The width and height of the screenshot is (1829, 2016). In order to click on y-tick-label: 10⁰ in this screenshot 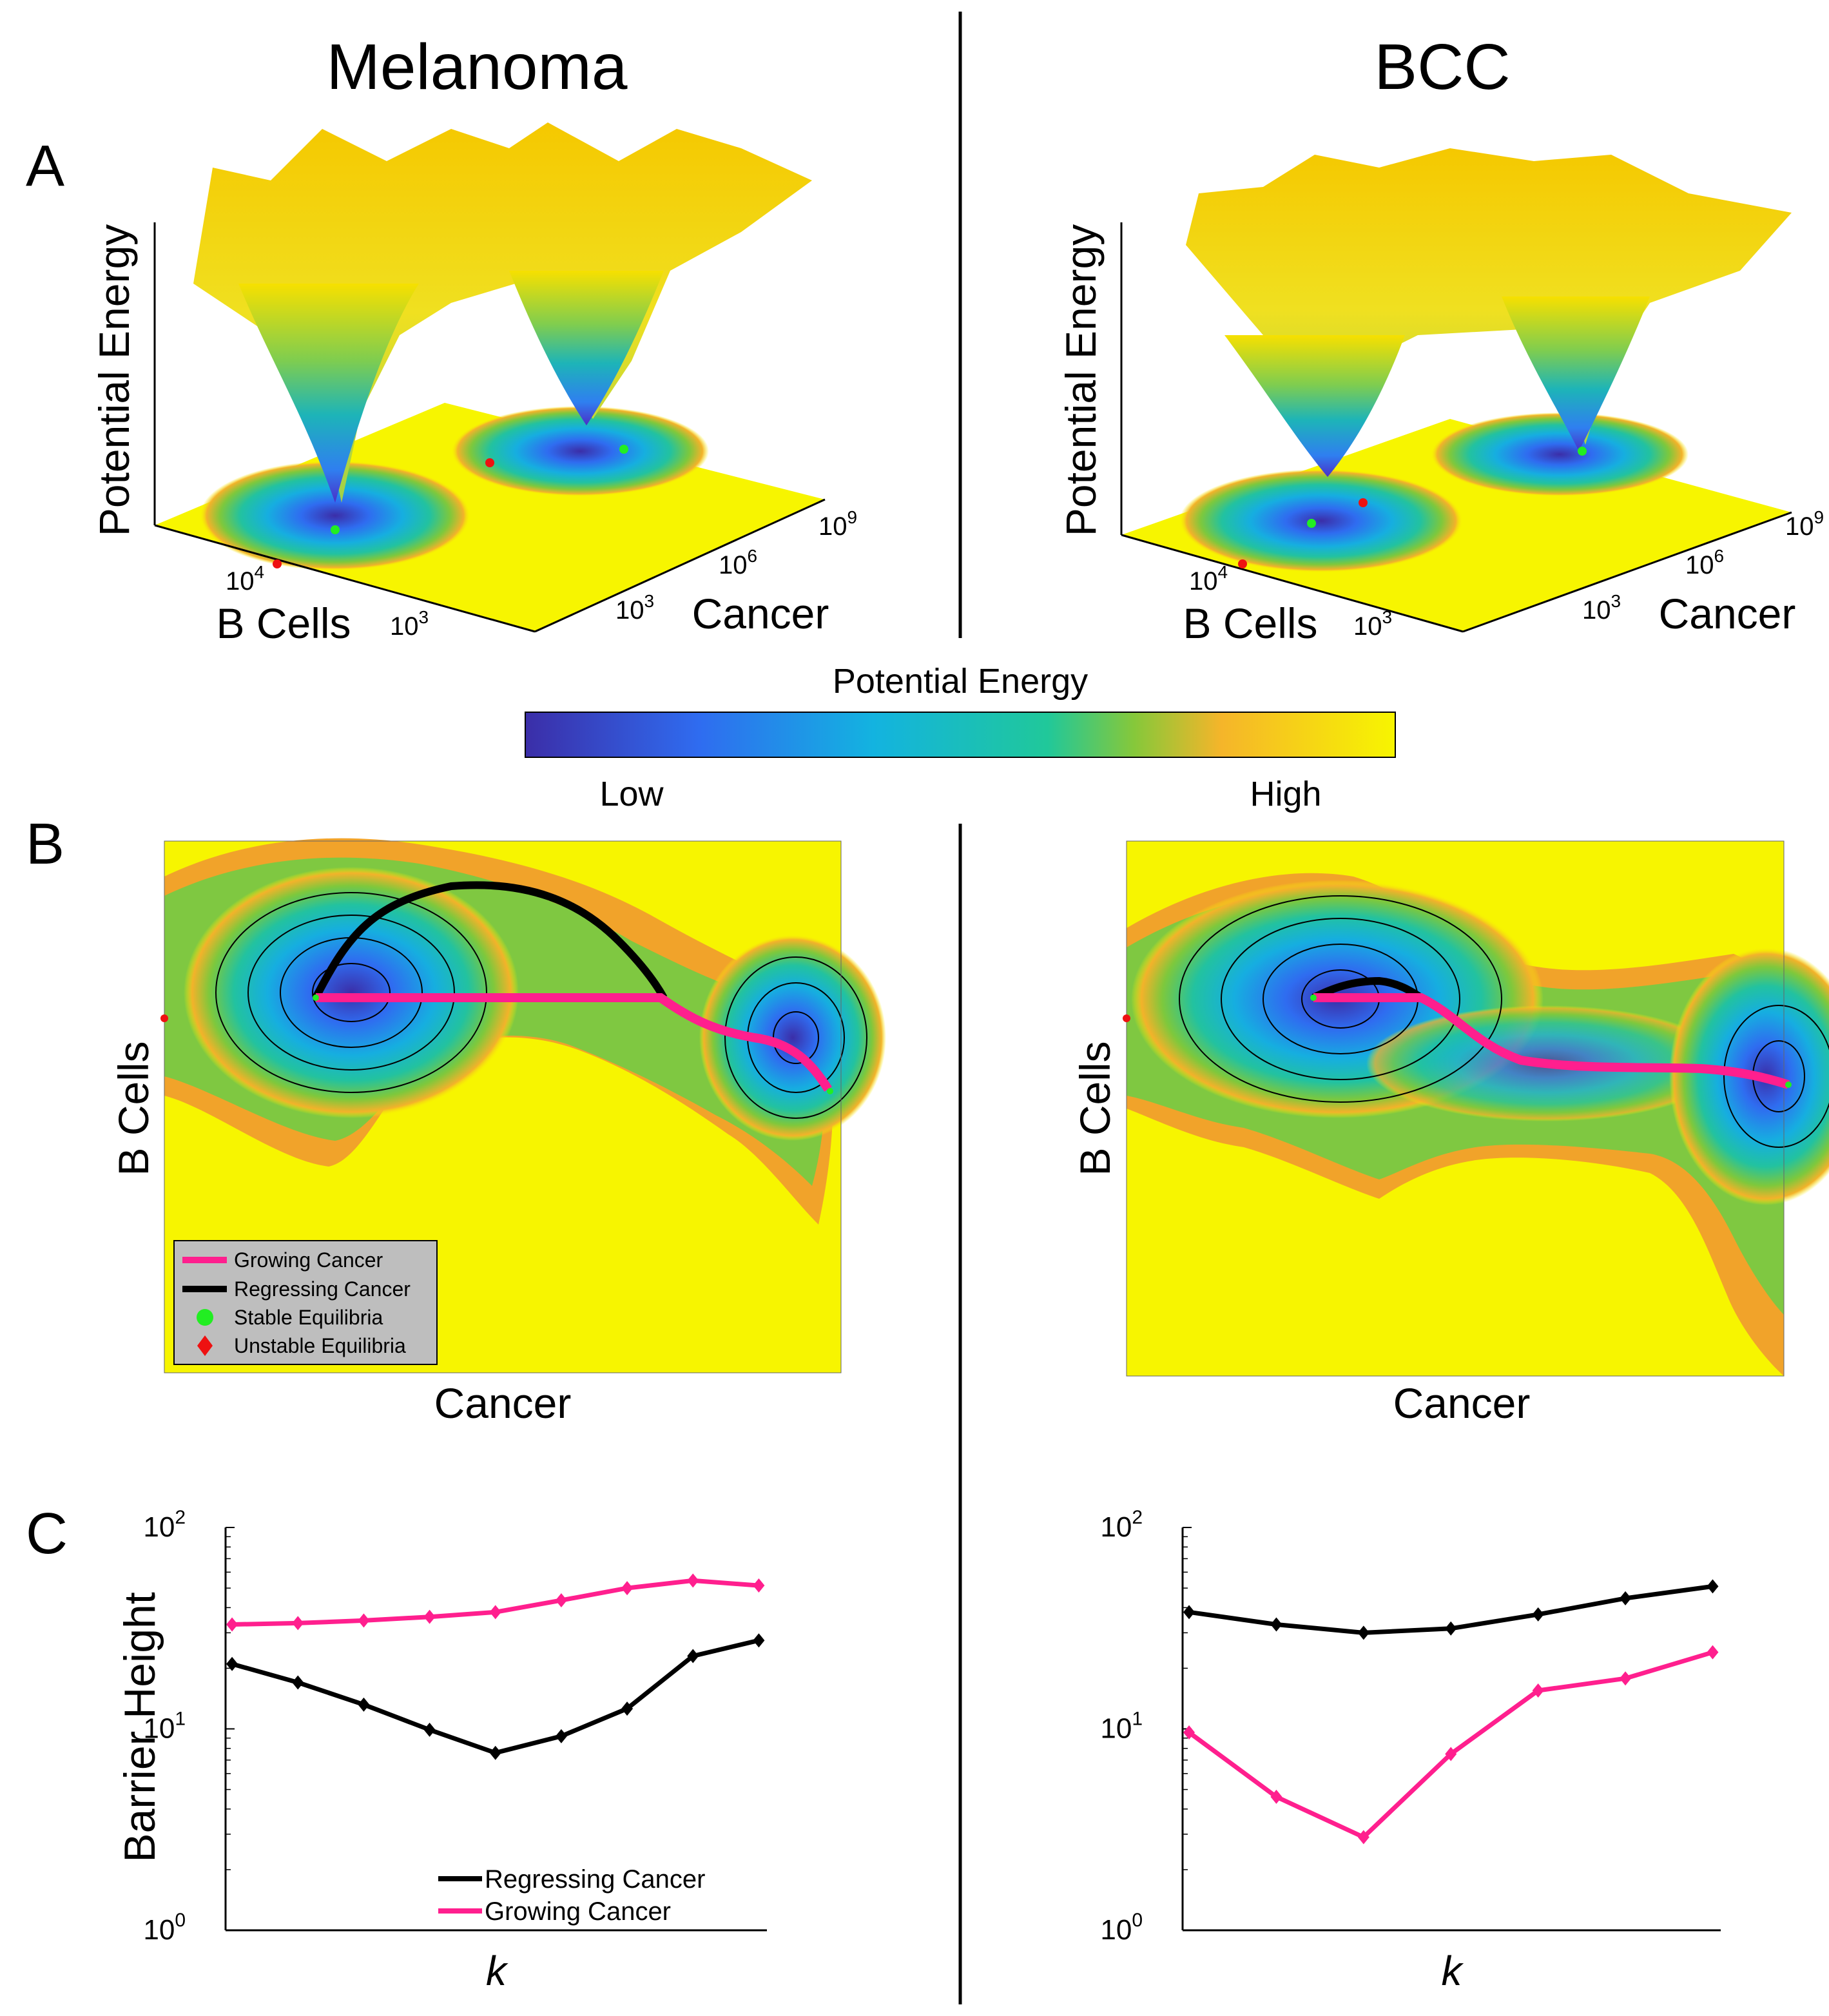, I will do `click(164, 1928)`.